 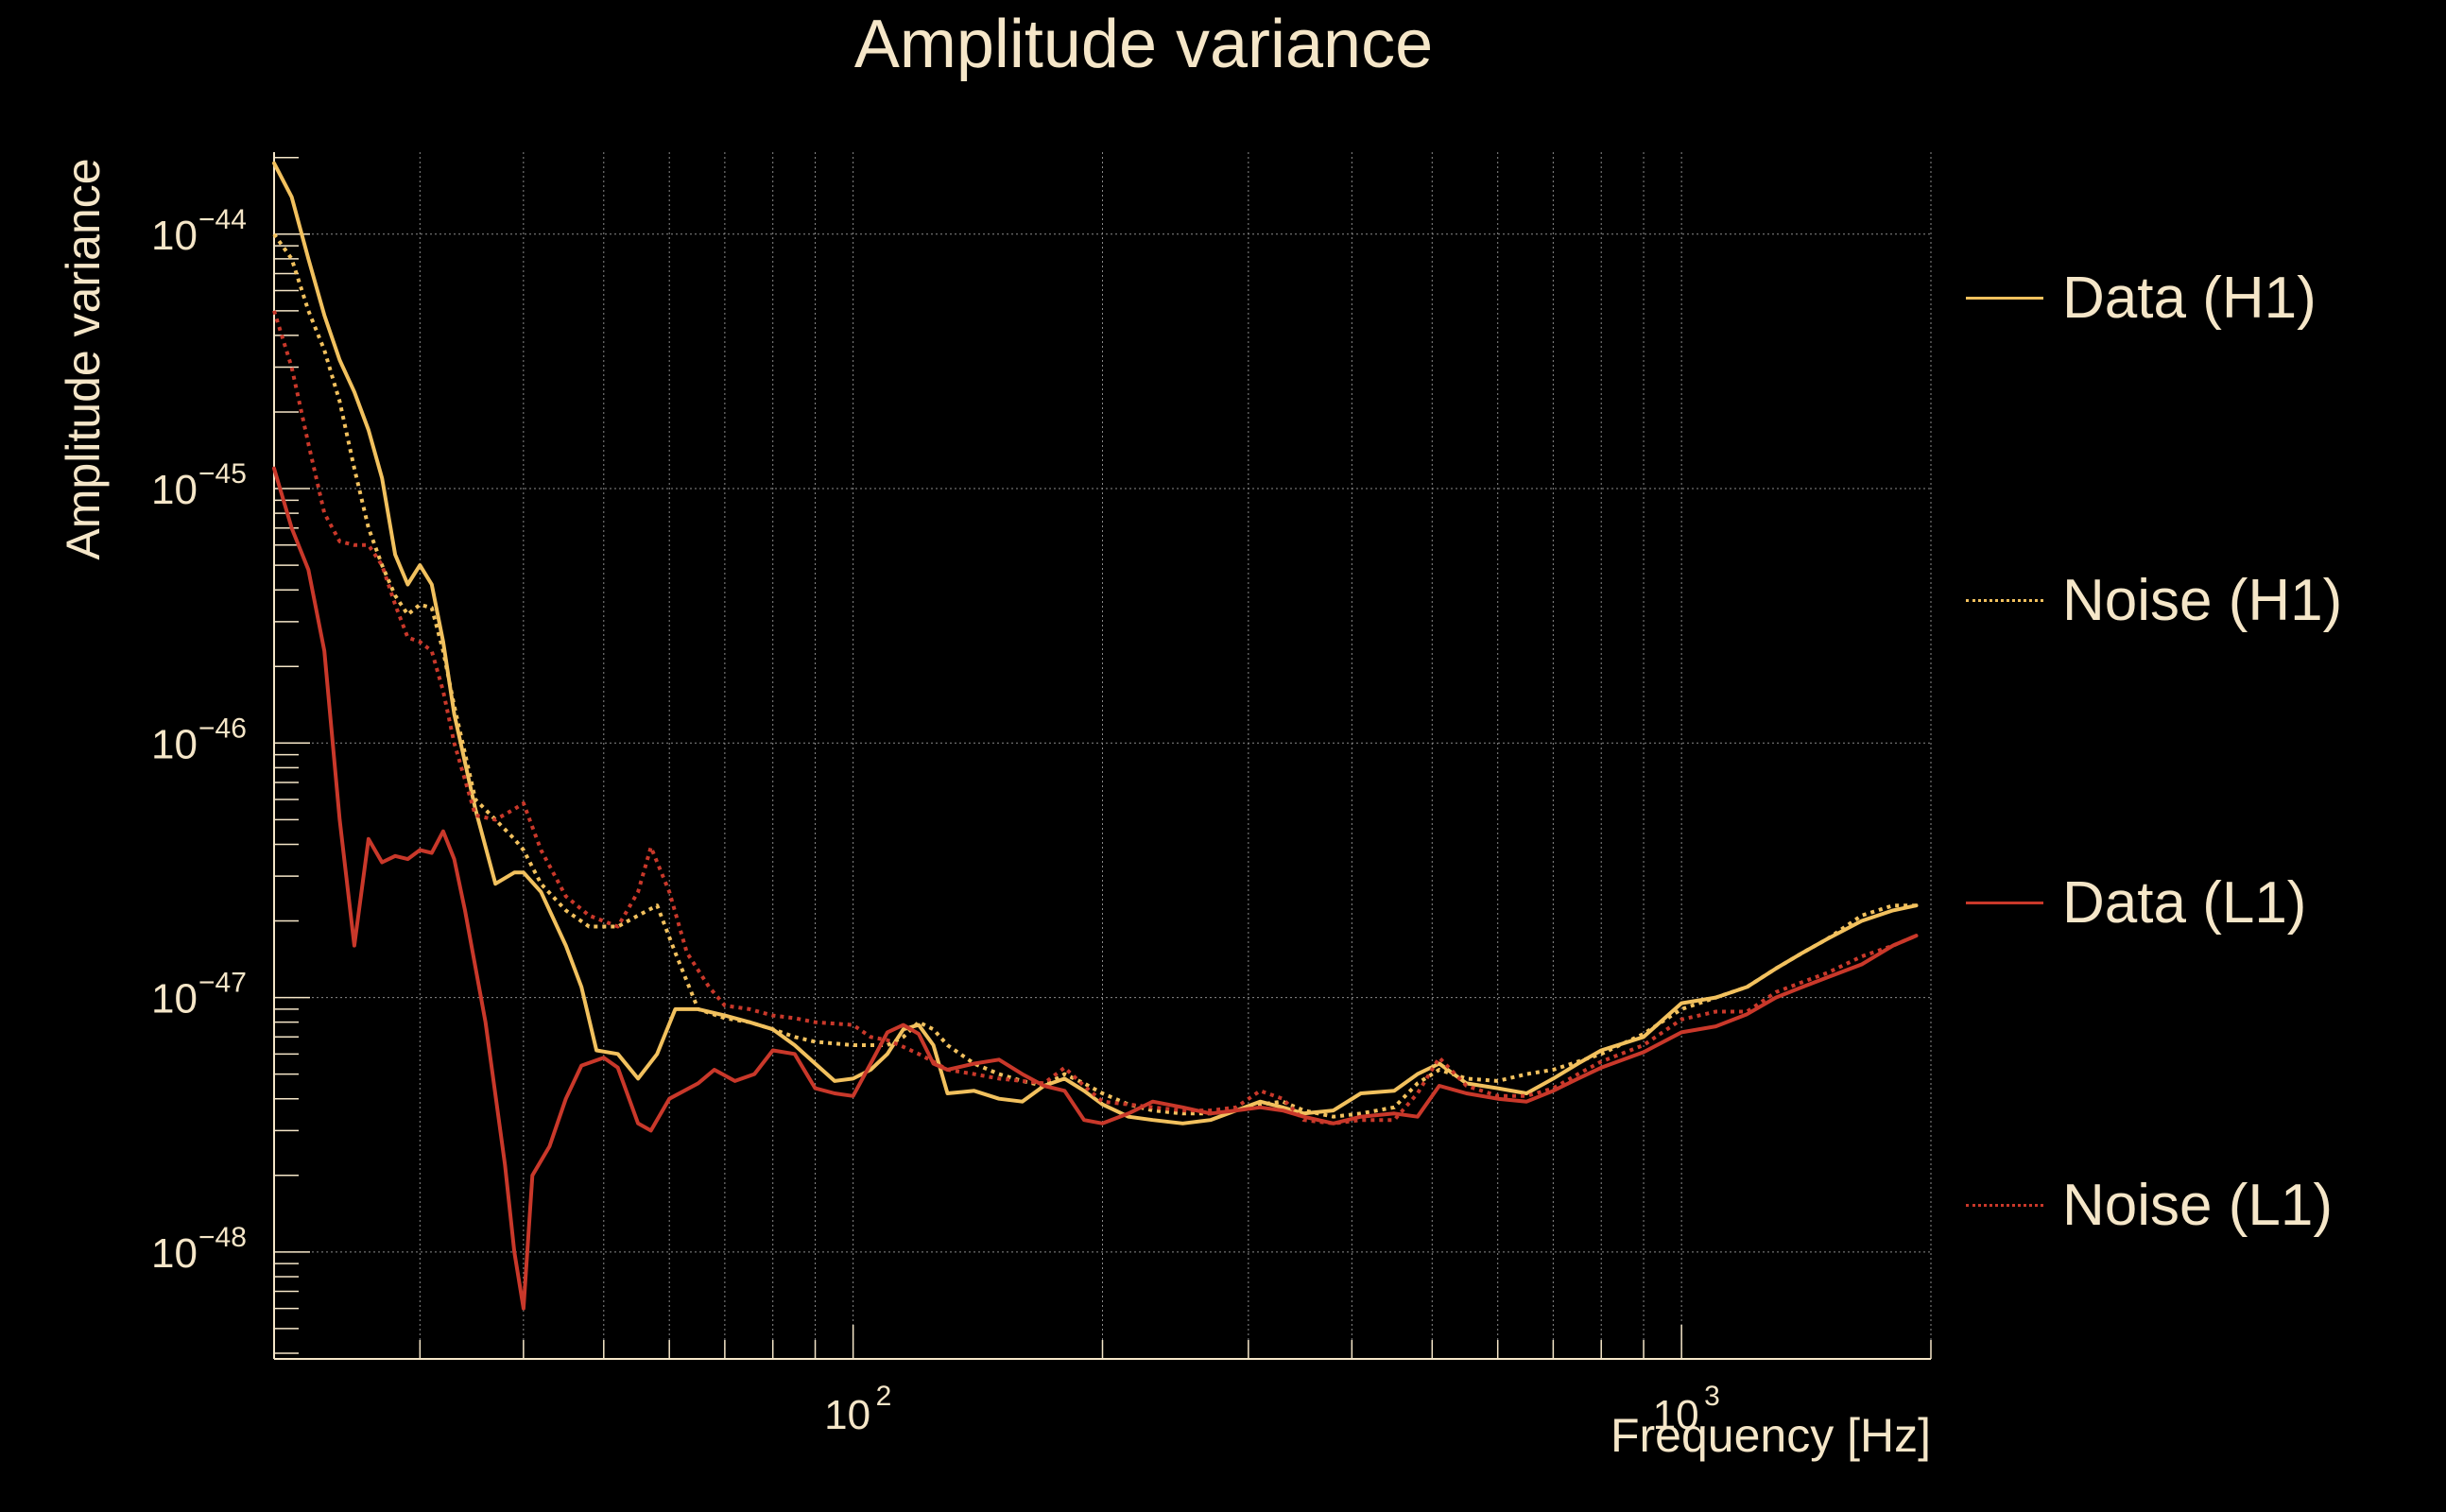 I want to click on x-tick-label: 10 2, so click(x=858, y=1409).